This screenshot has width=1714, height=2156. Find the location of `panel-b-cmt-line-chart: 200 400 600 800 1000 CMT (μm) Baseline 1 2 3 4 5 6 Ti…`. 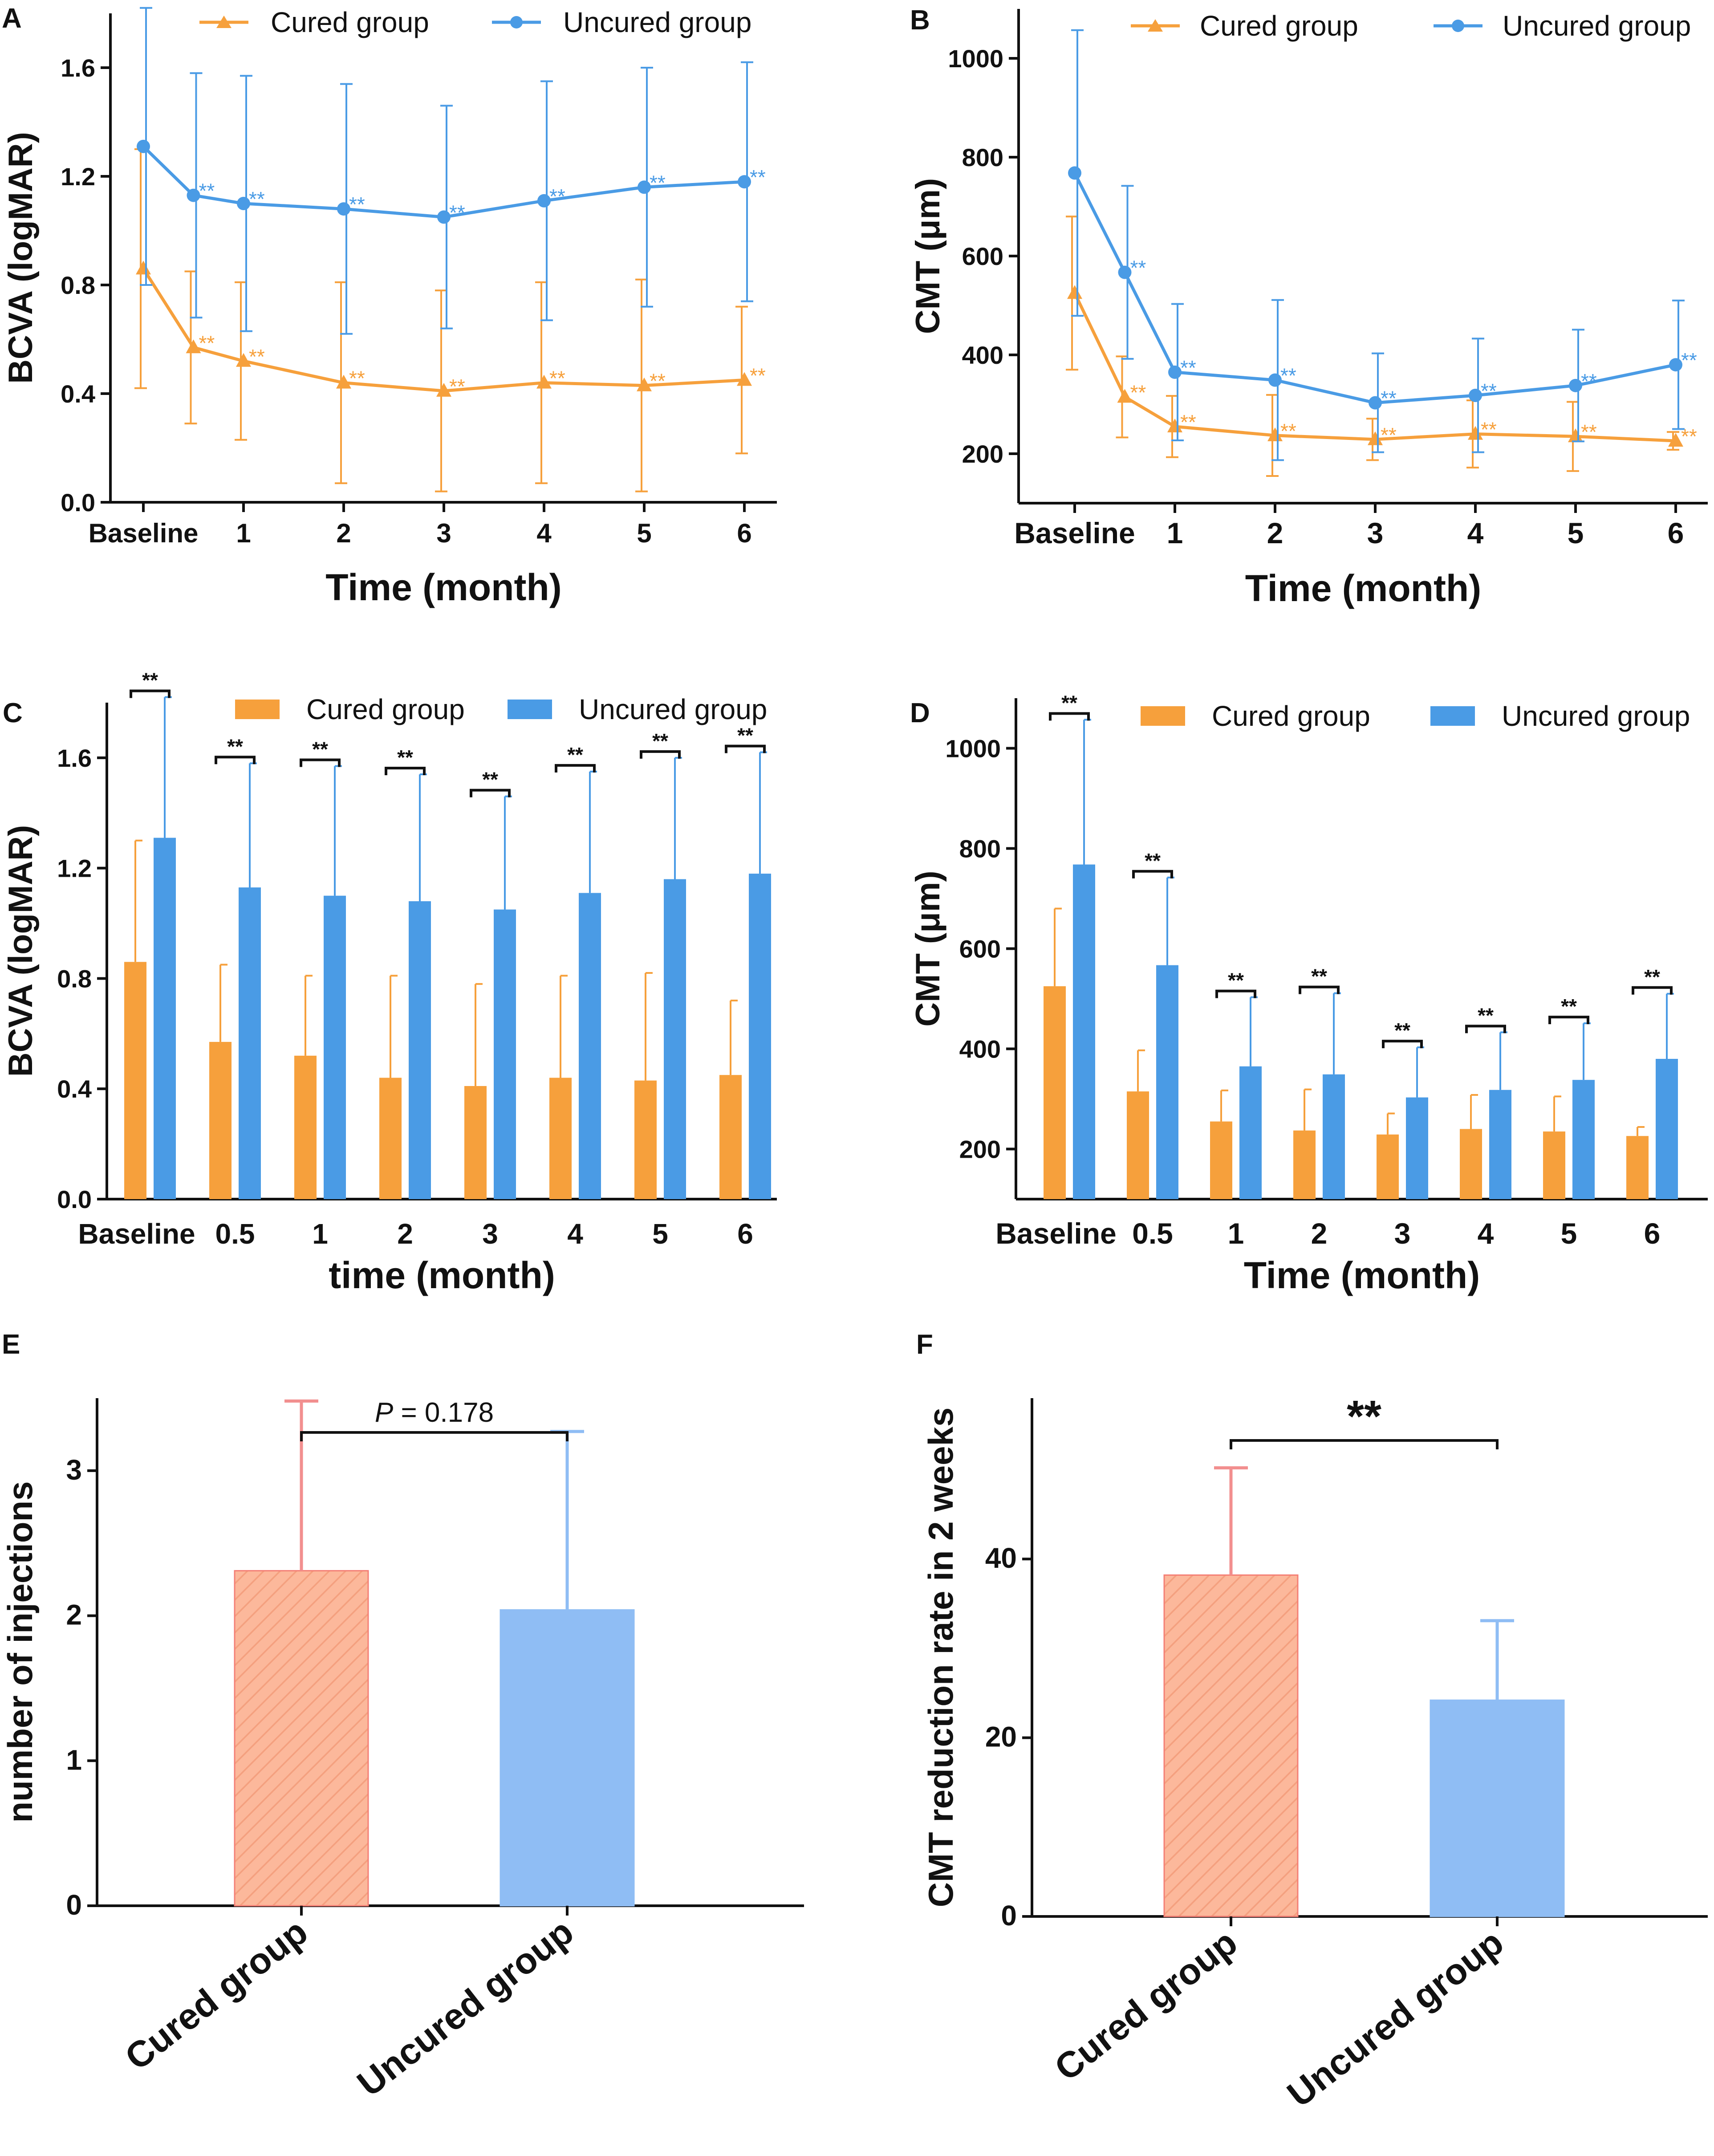

panel-b-cmt-line-chart: 200 400 600 800 1000 CMT (μm) Baseline 1 2 3 4 5 6 Ti… is located at coordinates (1308, 309).